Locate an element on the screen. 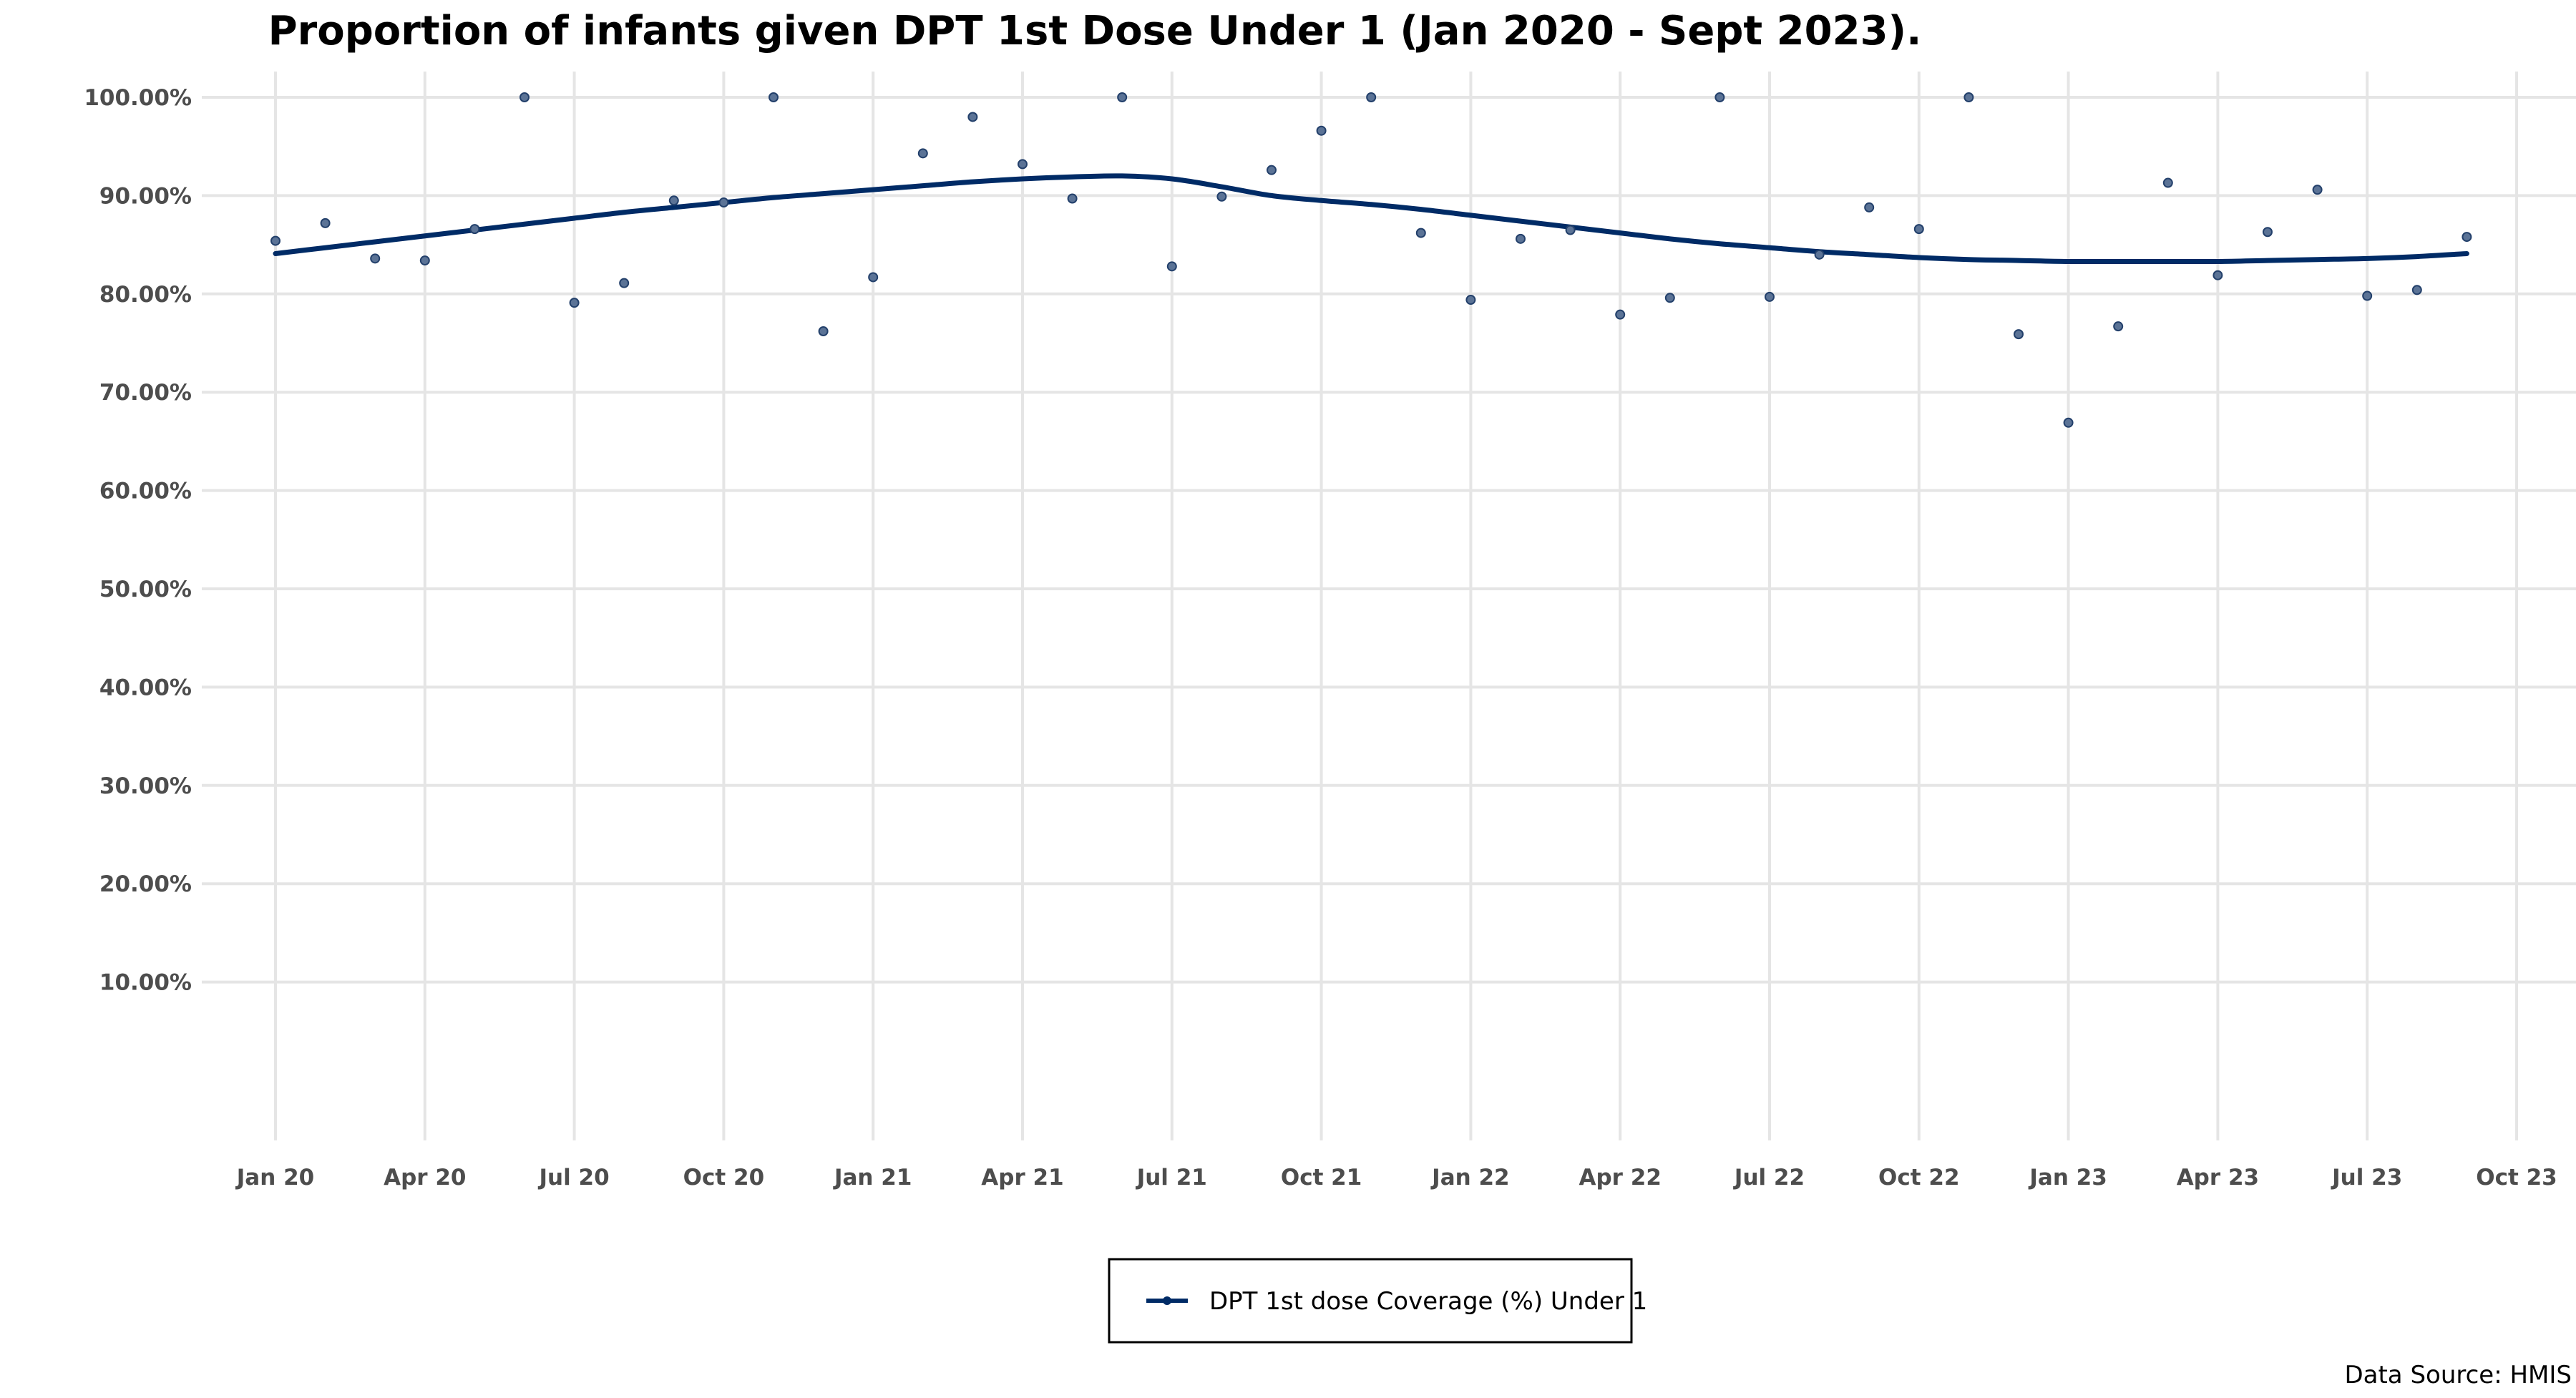 This screenshot has width=2576, height=1398. y-tick-label: 100.00% is located at coordinates (138, 98).